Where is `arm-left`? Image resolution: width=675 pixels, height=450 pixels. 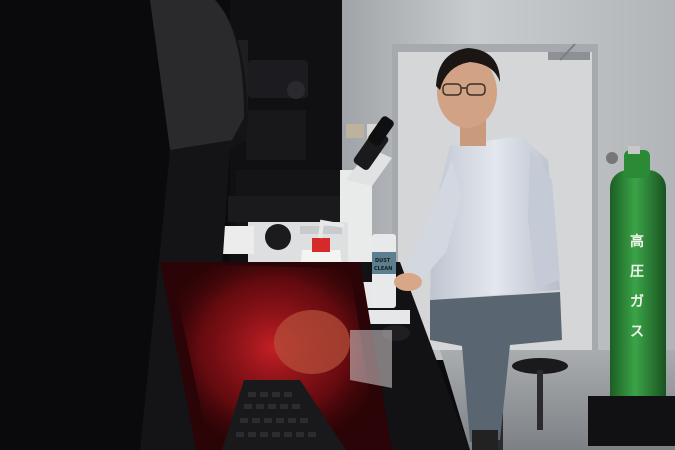
arm-left is located at coordinates (544, 219).